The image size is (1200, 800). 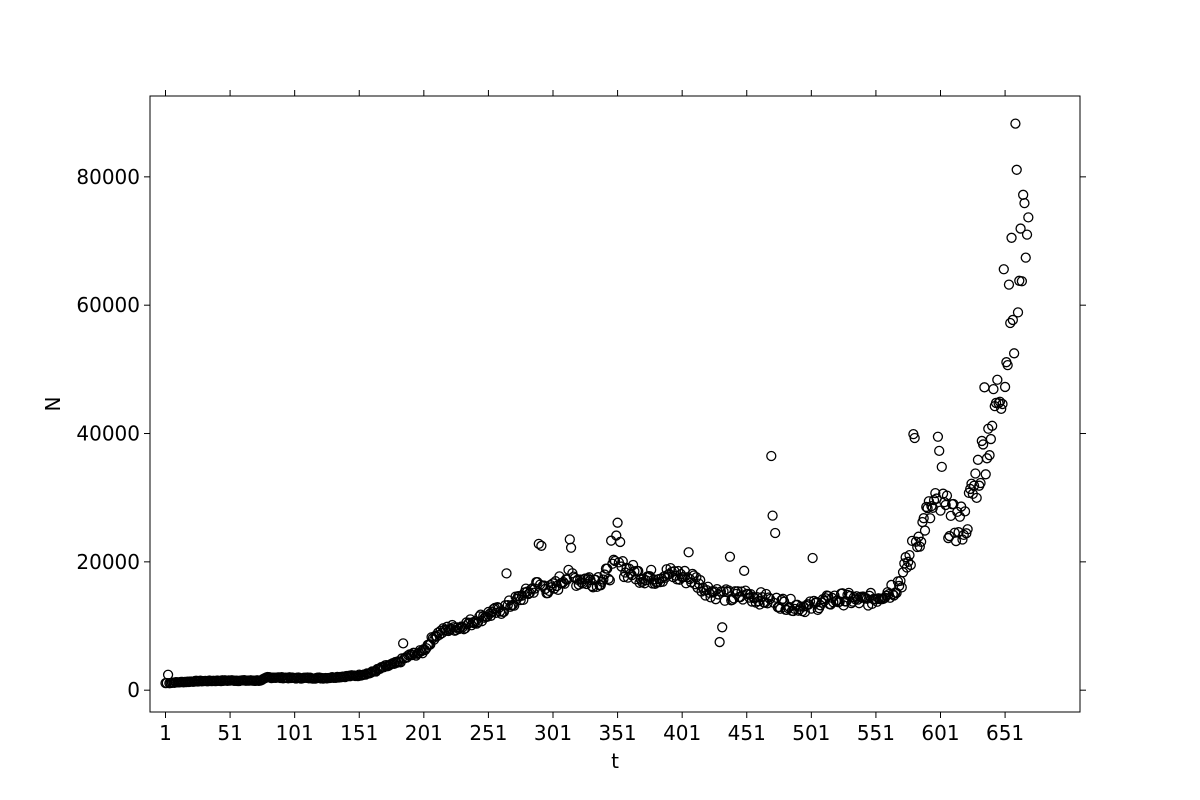 I want to click on x-tick-label: 301, so click(x=553, y=733).